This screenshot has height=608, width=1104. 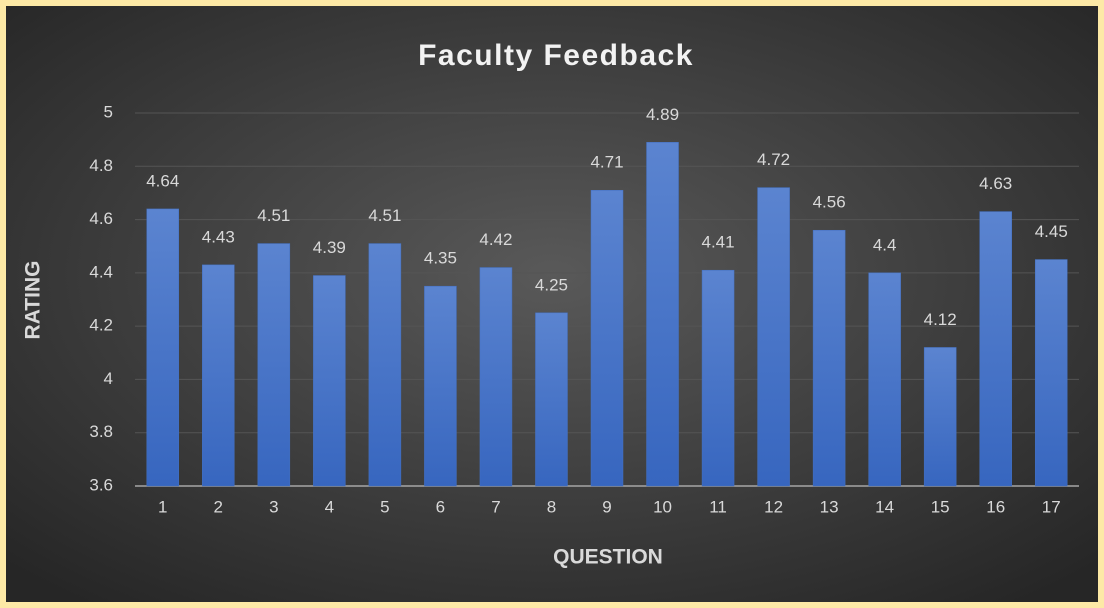 I want to click on x-tick-label: 10, so click(x=662, y=506).